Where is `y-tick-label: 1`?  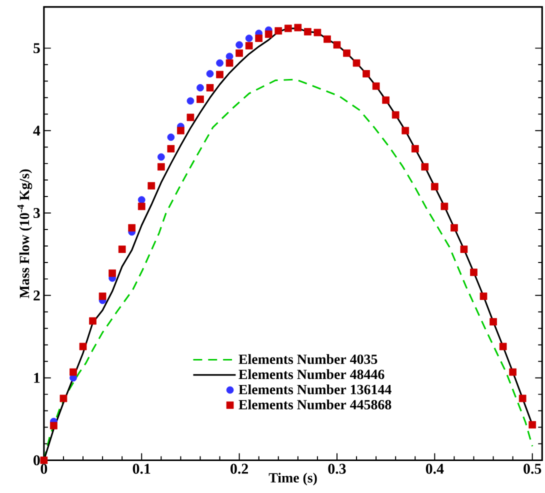
y-tick-label: 1 is located at coordinates (37, 377).